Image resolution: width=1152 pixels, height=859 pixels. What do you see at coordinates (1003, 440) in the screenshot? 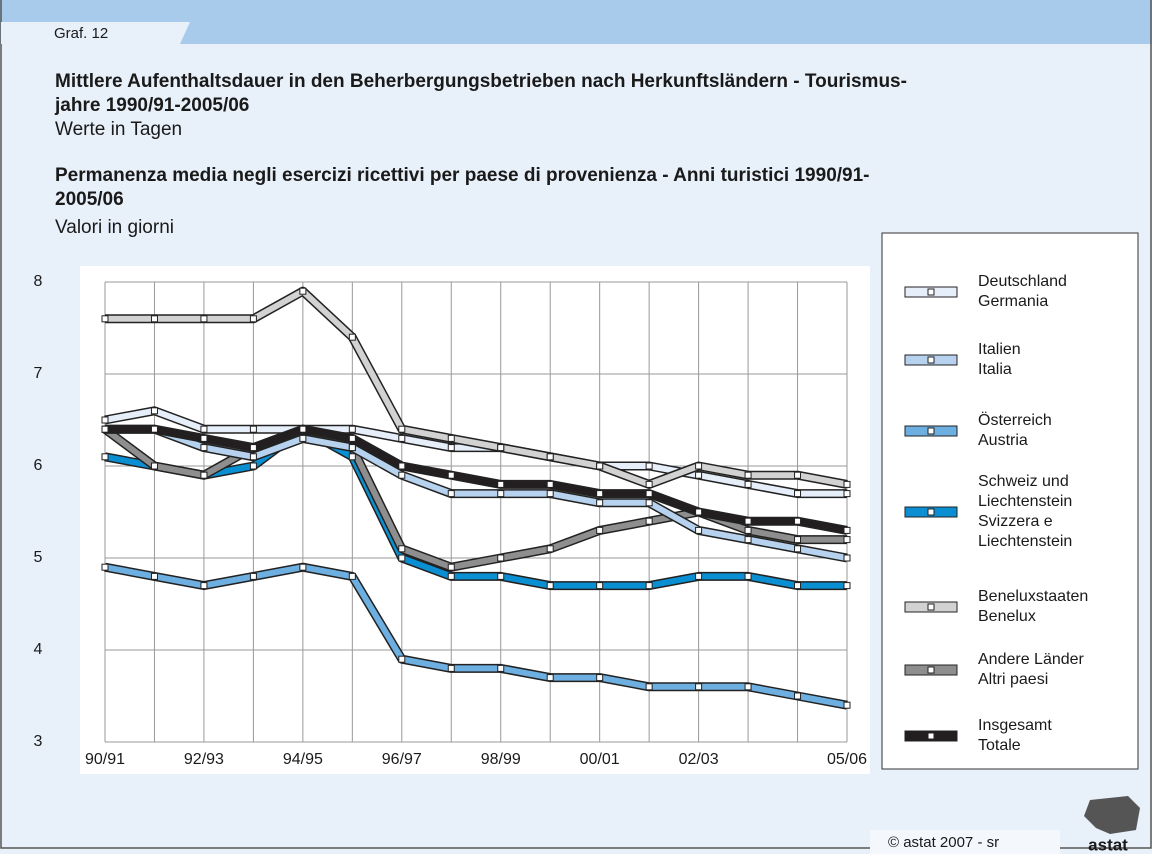
I see `legend-label: Austria` at bounding box center [1003, 440].